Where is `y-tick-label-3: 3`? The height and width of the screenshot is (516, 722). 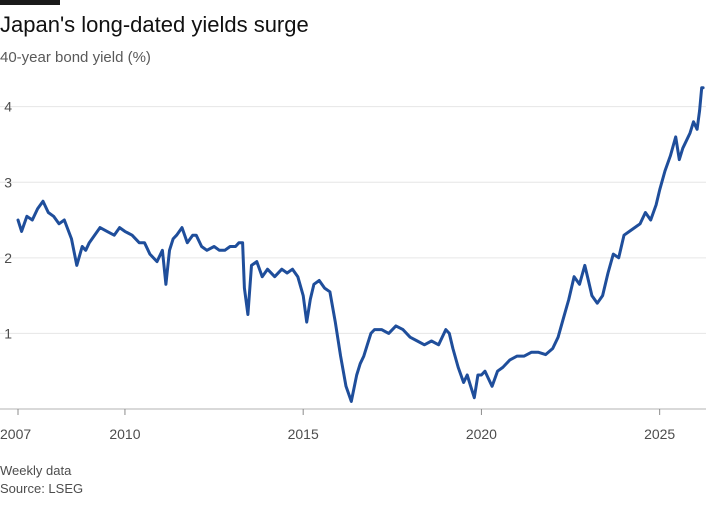 y-tick-label-3: 3 is located at coordinates (8, 182).